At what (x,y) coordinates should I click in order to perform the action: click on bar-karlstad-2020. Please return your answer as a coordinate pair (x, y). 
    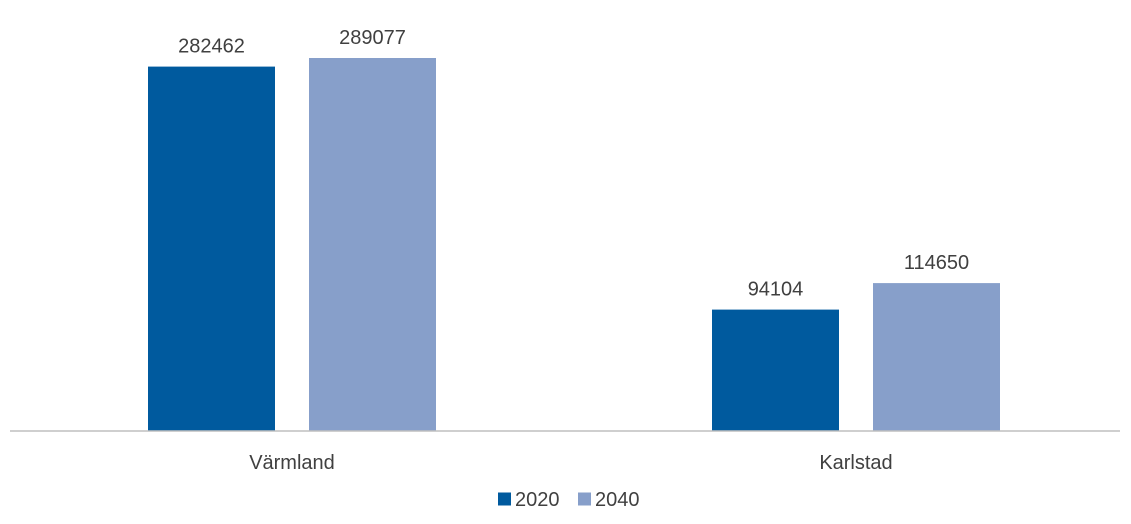
    Looking at the image, I should click on (775, 370).